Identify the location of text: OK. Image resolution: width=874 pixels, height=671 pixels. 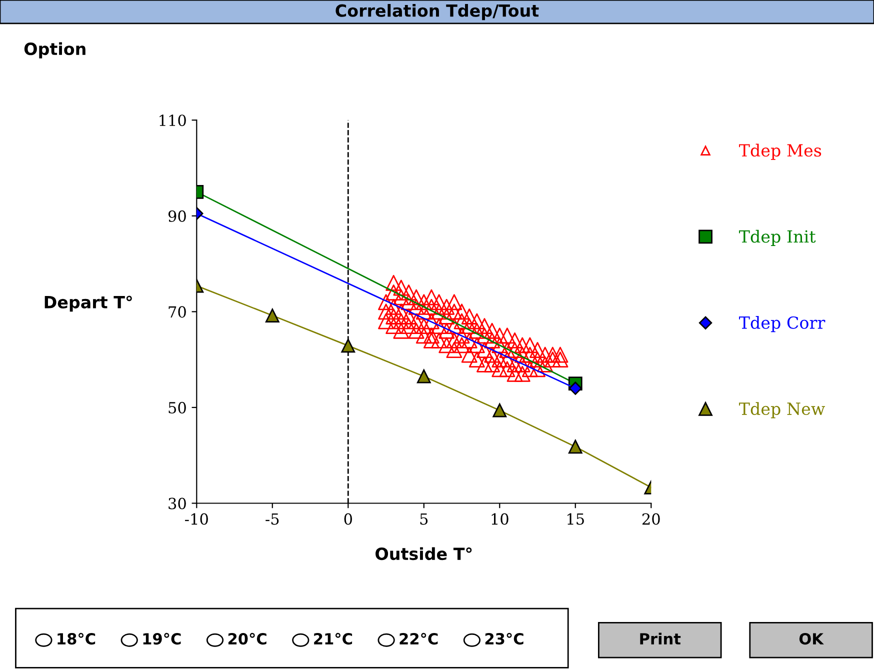
(811, 639).